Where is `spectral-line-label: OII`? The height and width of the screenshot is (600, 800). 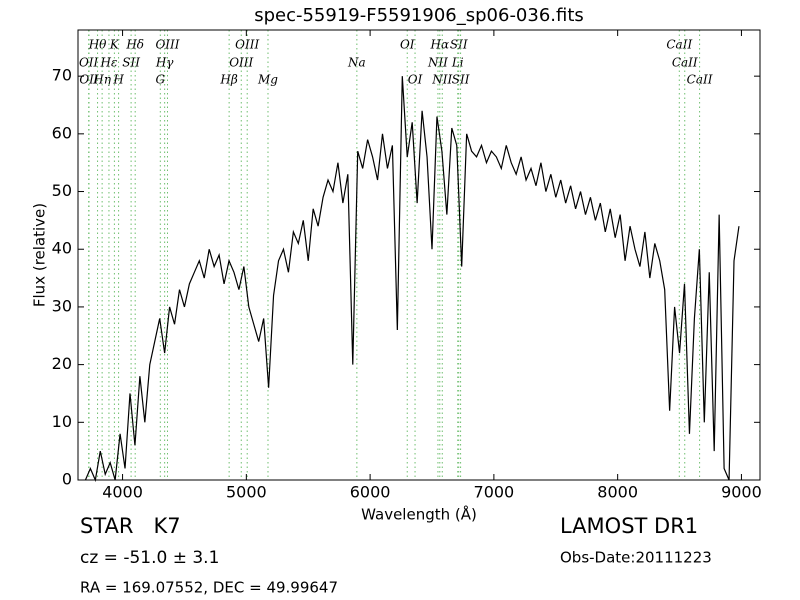
spectral-line-label: OII is located at coordinates (89, 80).